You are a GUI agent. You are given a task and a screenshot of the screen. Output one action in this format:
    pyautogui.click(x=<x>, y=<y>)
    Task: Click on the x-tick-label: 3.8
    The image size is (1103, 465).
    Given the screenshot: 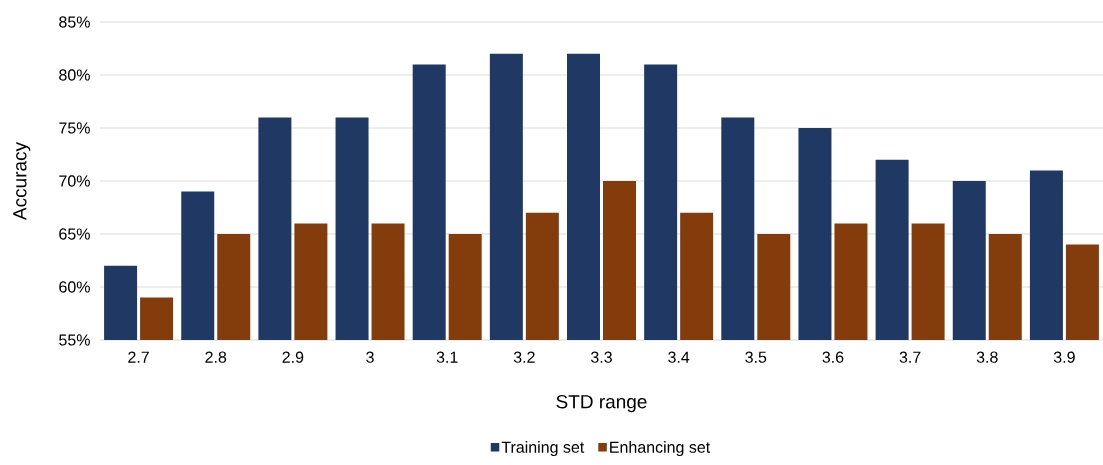 What is the action you would take?
    pyautogui.click(x=987, y=357)
    